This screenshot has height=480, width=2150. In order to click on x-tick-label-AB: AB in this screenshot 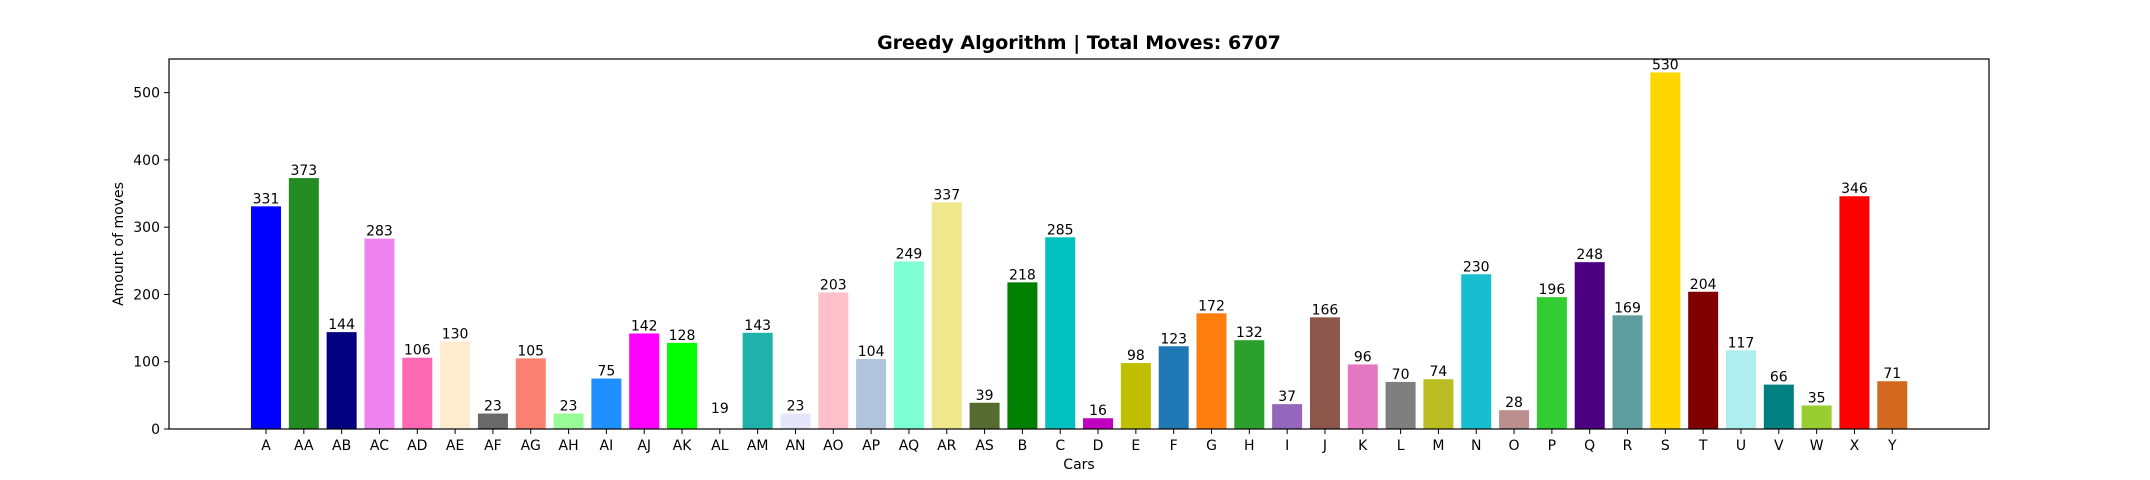, I will do `click(341, 446)`.